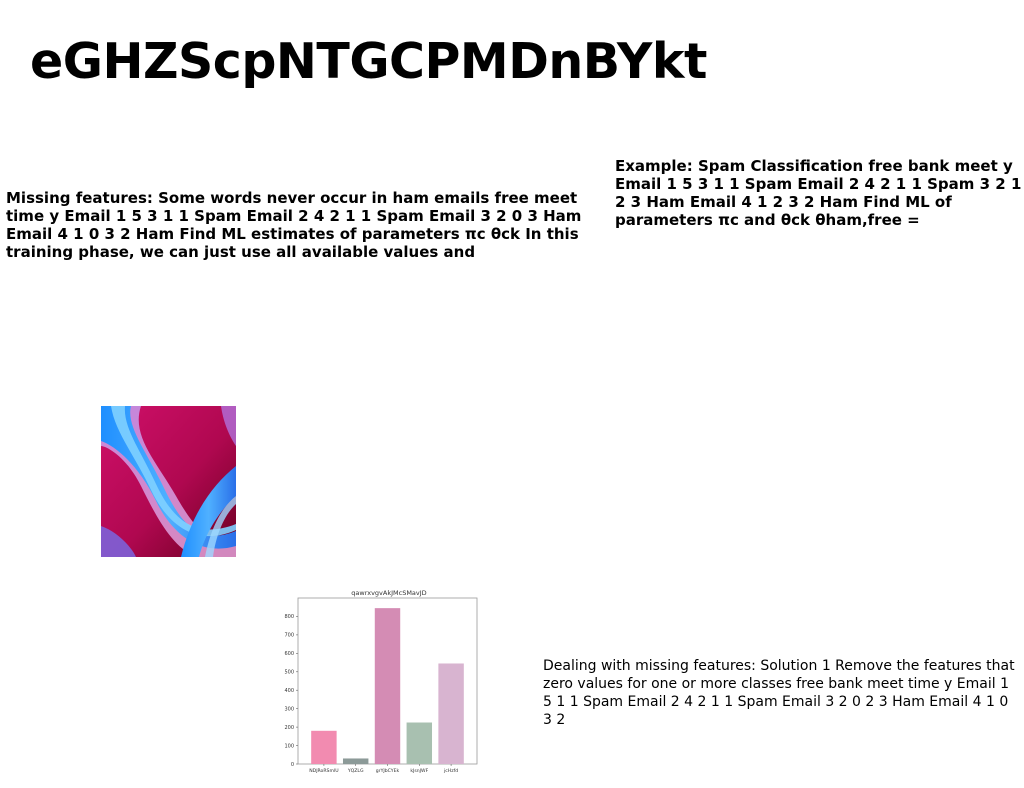 This screenshot has height=788, width=1024. I want to click on bars-group, so click(387, 686).